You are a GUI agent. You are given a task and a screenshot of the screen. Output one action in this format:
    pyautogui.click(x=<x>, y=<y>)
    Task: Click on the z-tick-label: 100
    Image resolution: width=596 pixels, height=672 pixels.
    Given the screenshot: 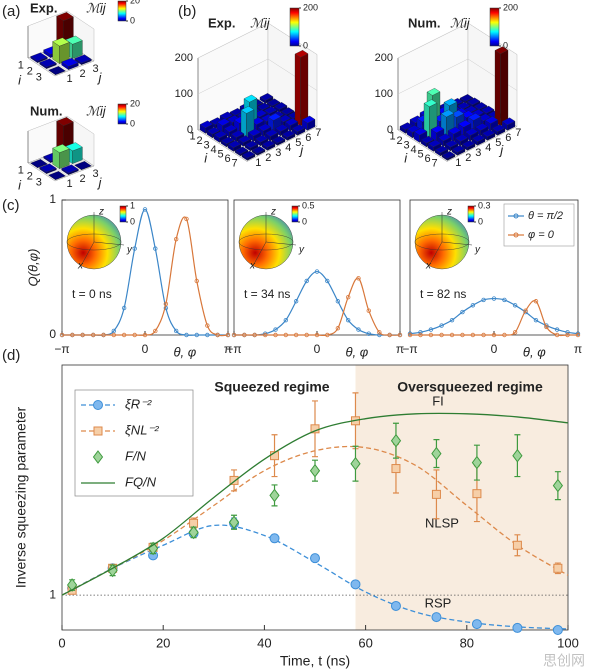 What is the action you would take?
    pyautogui.click(x=384, y=94)
    